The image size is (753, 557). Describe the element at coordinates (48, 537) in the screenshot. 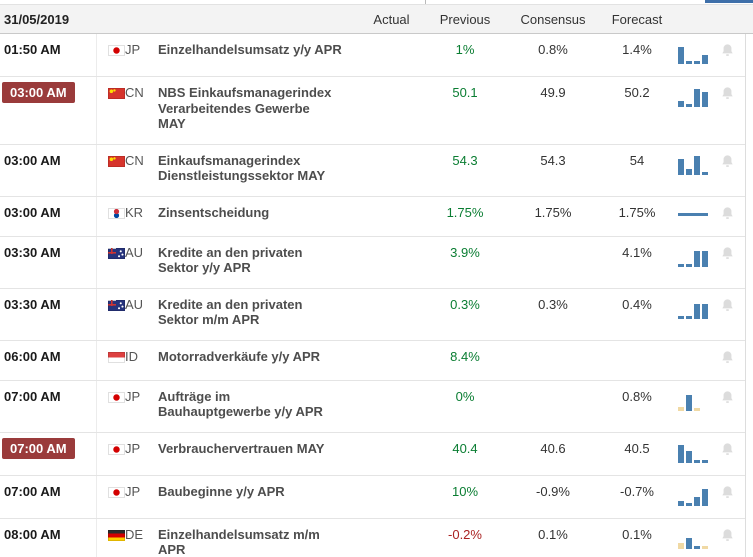

I see `event-time: 08:00 AM` at that location.